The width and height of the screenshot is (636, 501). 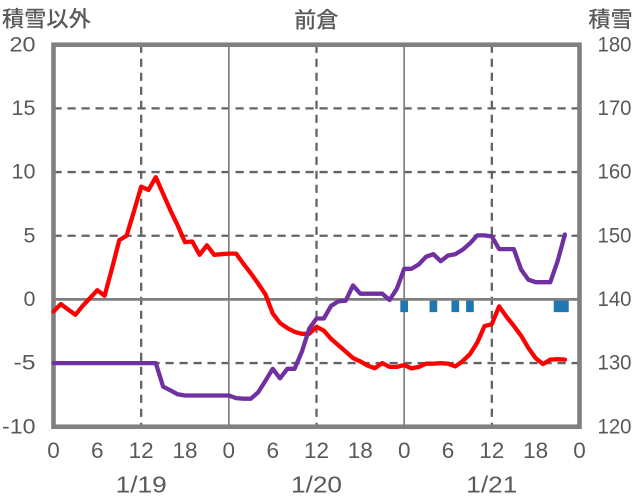 What do you see at coordinates (615, 299) in the screenshot?
I see `svg-text: 140` at bounding box center [615, 299].